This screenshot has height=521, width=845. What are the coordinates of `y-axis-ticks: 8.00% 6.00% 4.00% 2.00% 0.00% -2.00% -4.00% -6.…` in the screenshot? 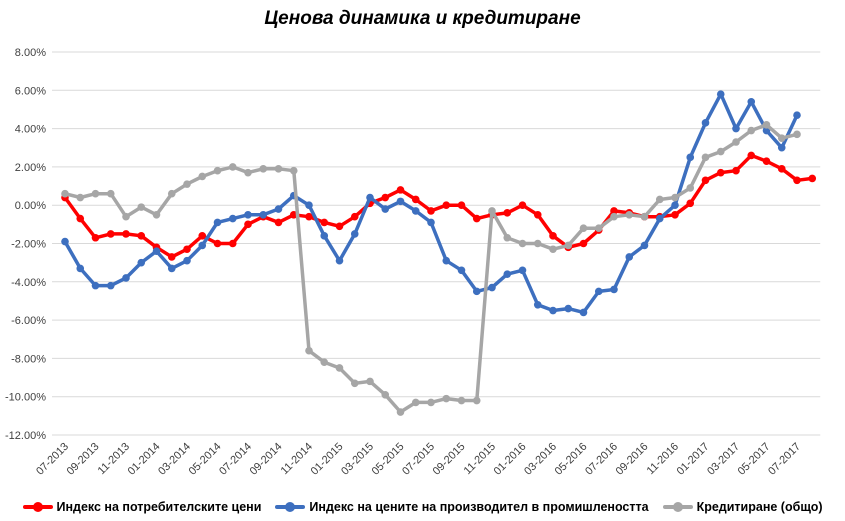 It's located at (25, 244).